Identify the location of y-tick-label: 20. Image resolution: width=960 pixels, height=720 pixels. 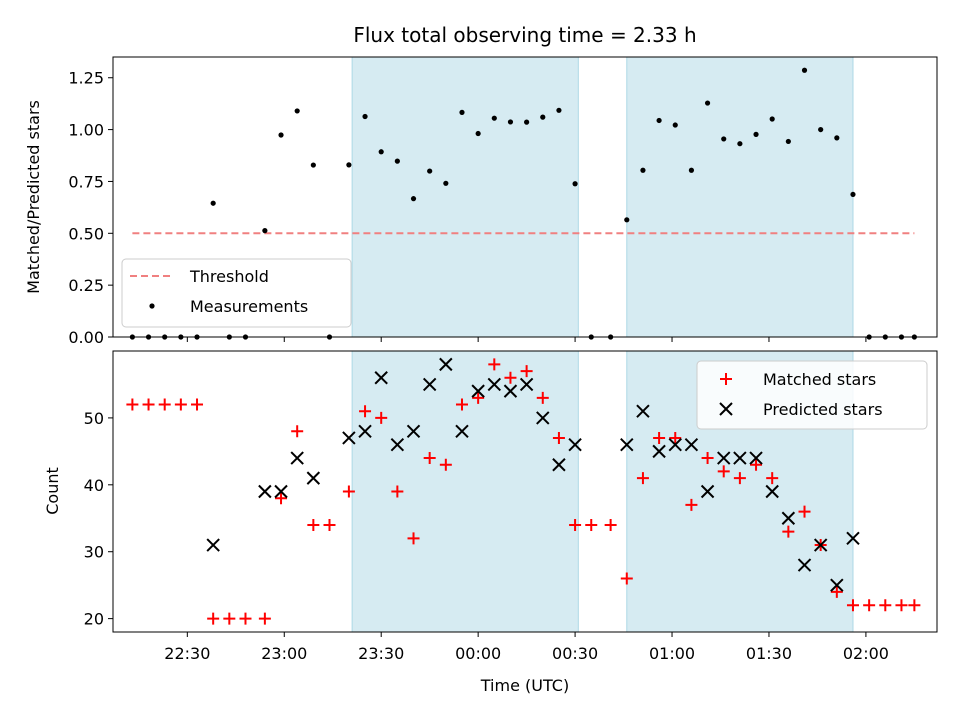
(94, 619).